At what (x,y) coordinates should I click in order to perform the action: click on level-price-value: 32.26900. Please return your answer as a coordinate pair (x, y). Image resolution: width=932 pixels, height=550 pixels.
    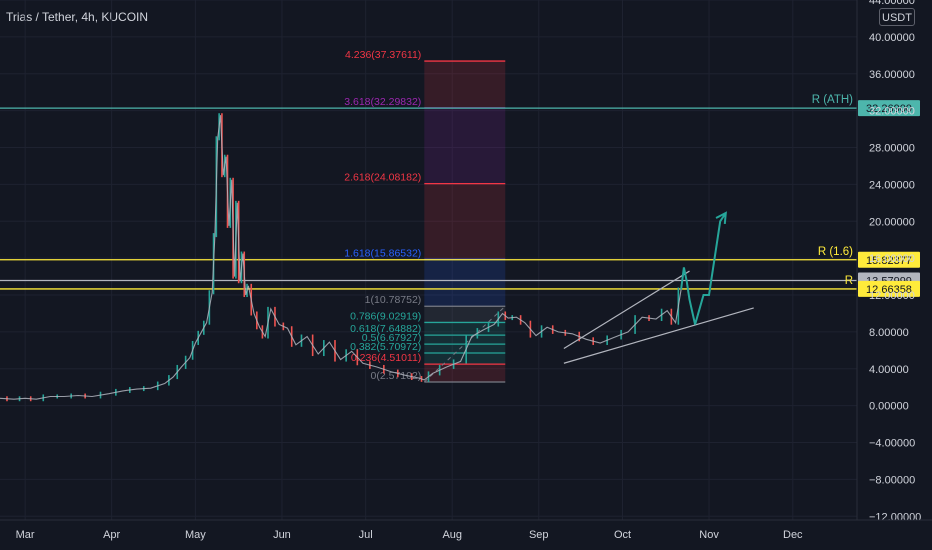
    Looking at the image, I should click on (889, 109).